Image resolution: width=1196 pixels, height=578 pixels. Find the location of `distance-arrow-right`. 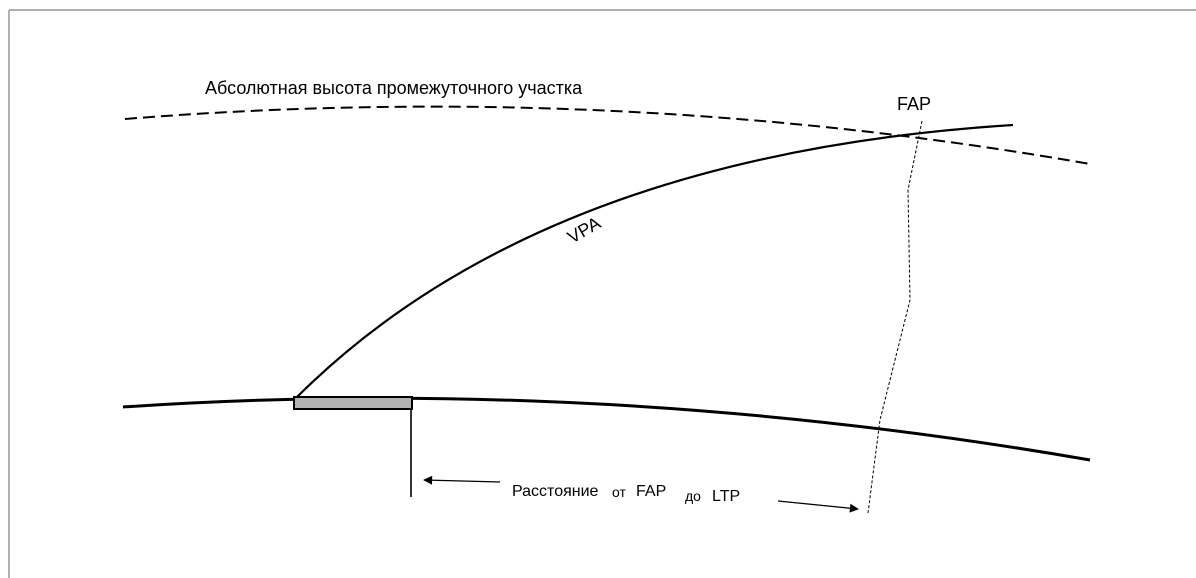

distance-arrow-right is located at coordinates (818, 506).